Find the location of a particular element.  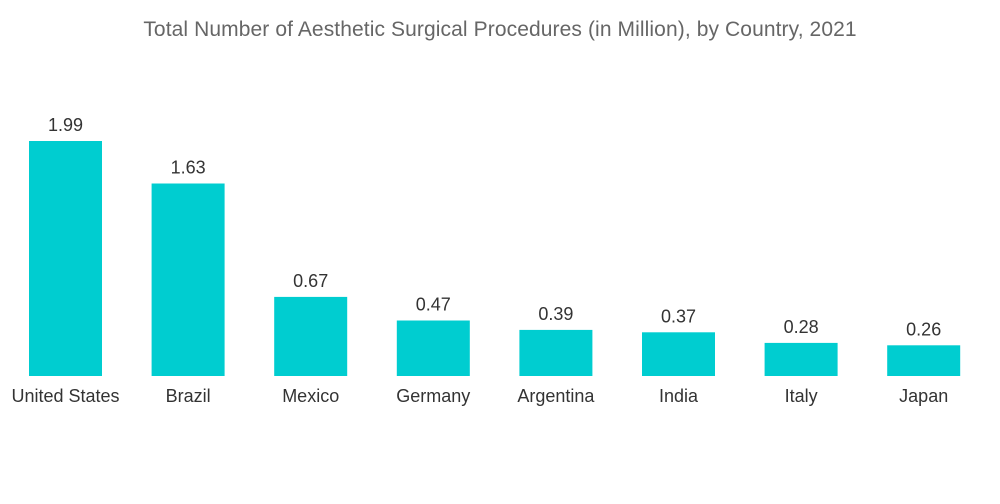

bar-japan is located at coordinates (924, 360).